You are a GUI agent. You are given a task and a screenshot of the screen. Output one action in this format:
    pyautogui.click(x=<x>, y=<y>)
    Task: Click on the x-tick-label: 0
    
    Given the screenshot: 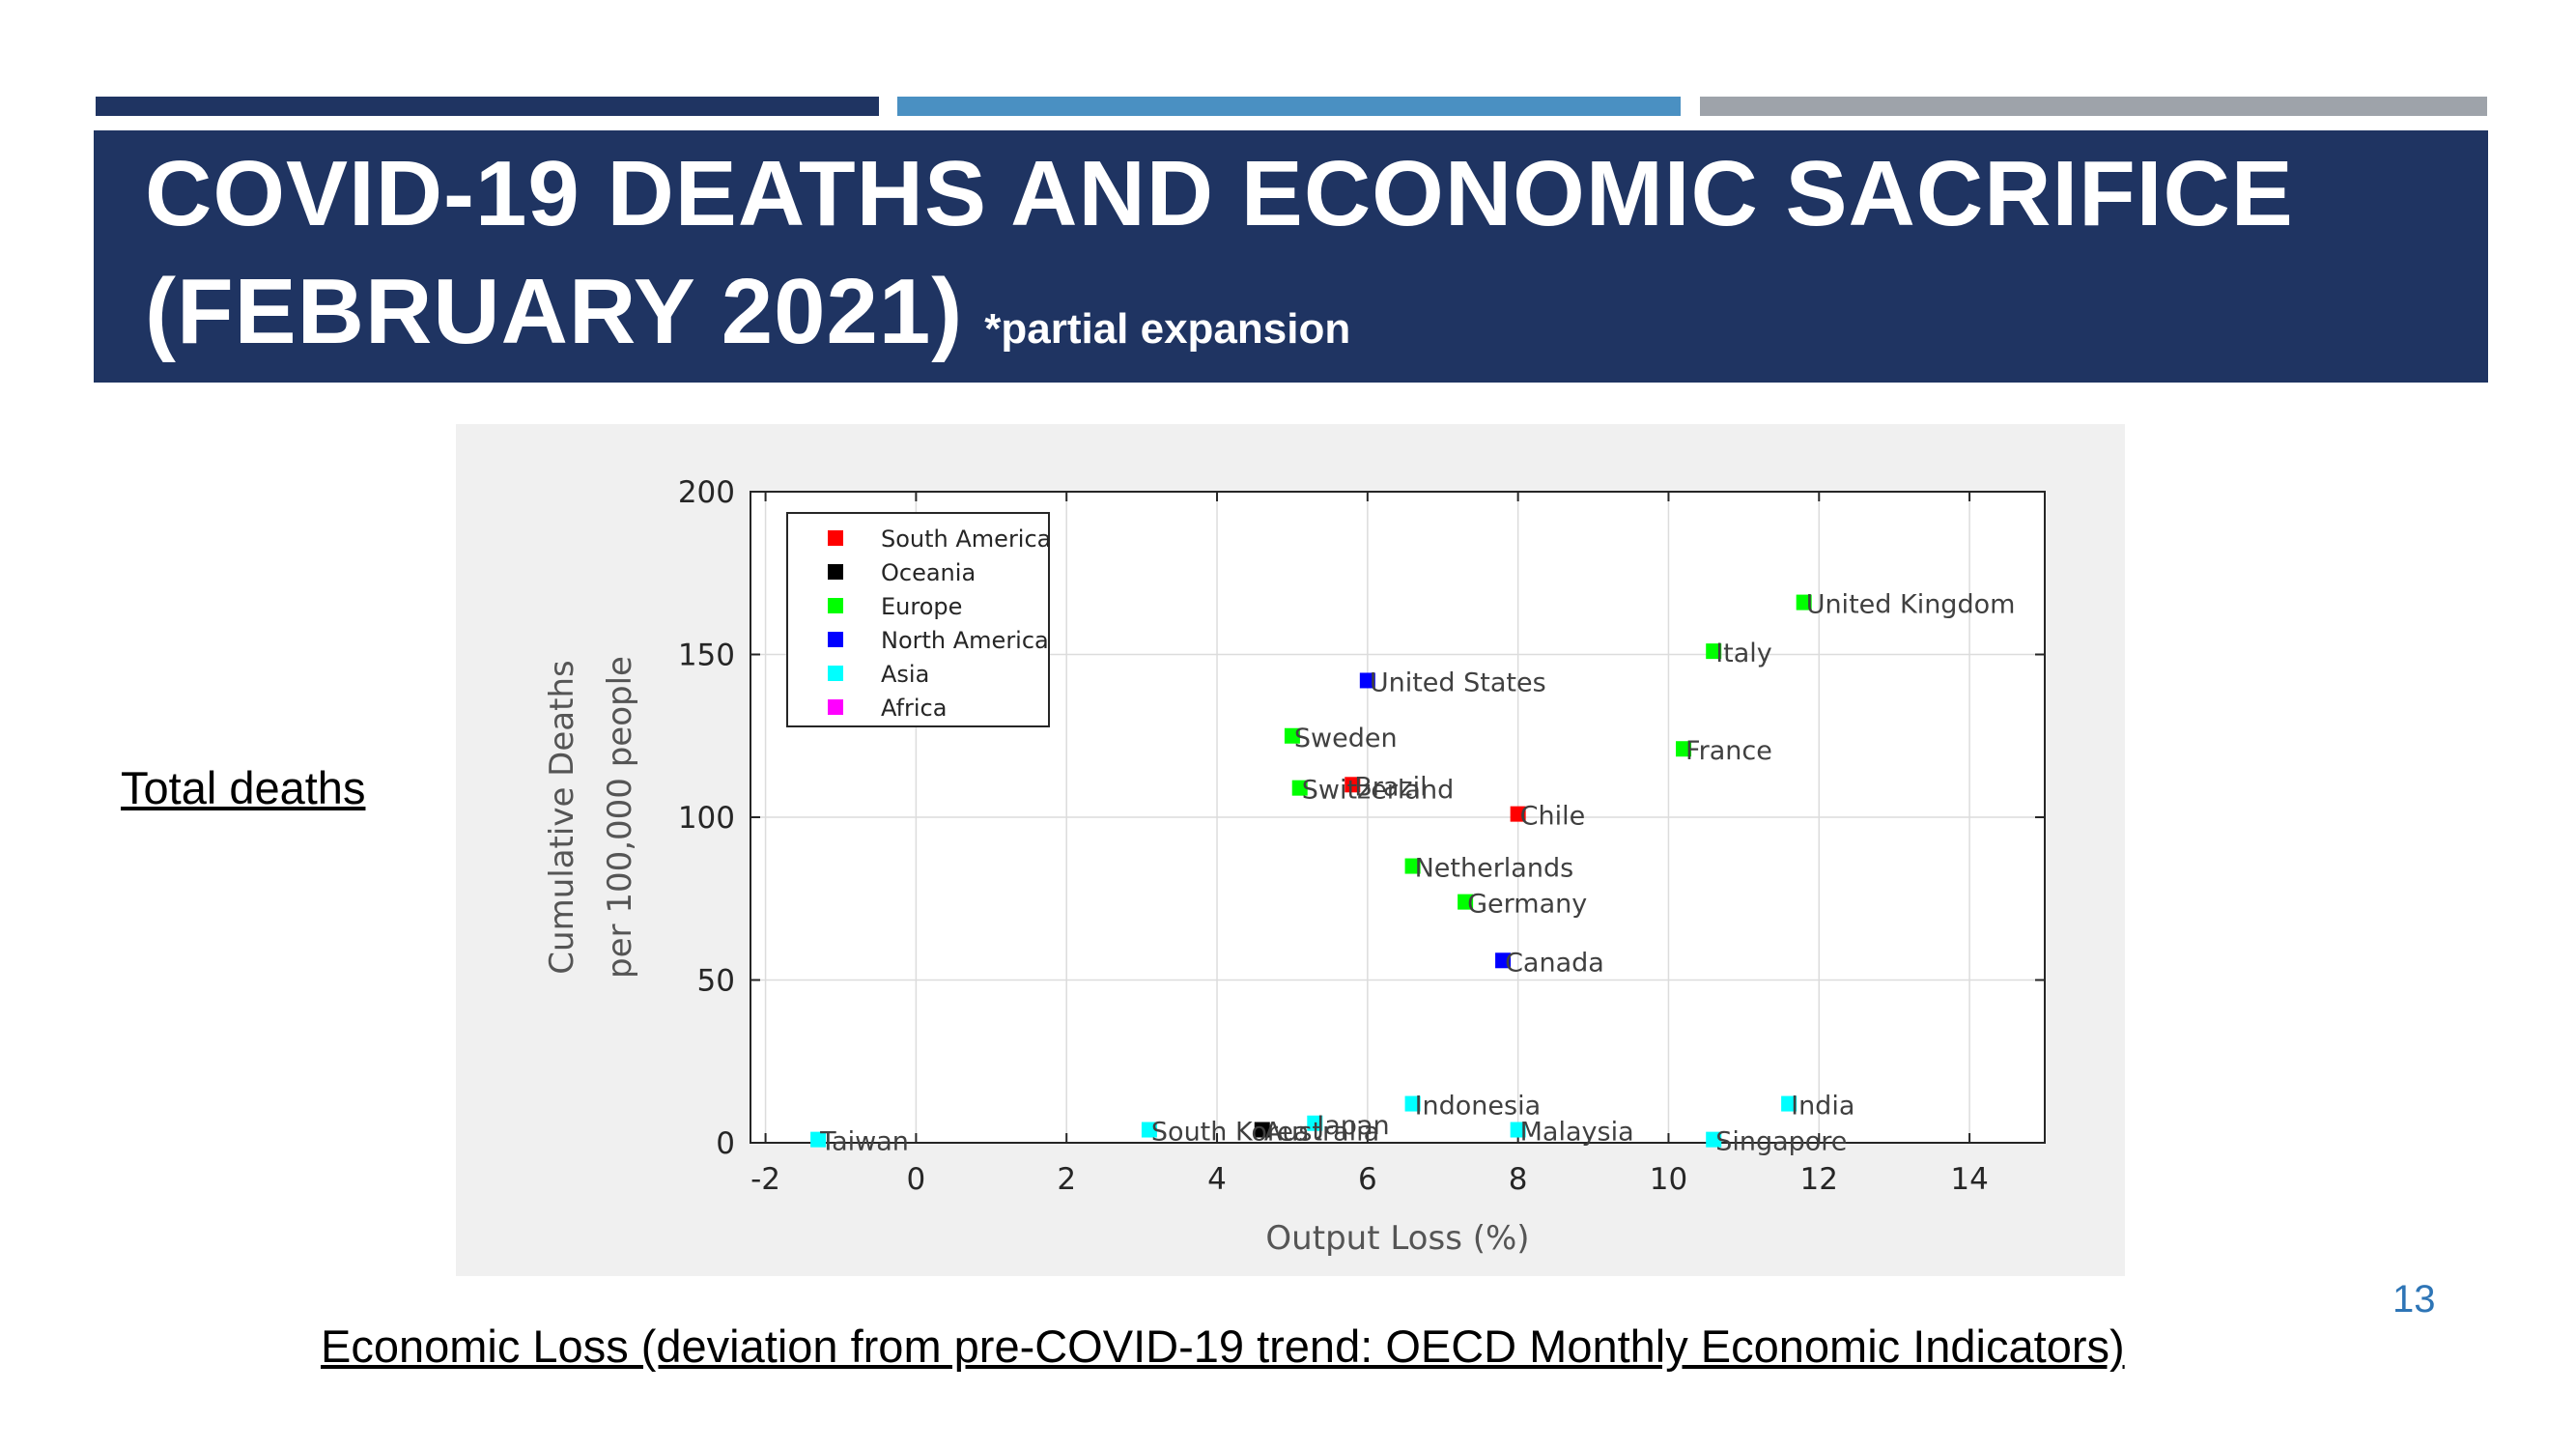 What is the action you would take?
    pyautogui.click(x=916, y=1179)
    